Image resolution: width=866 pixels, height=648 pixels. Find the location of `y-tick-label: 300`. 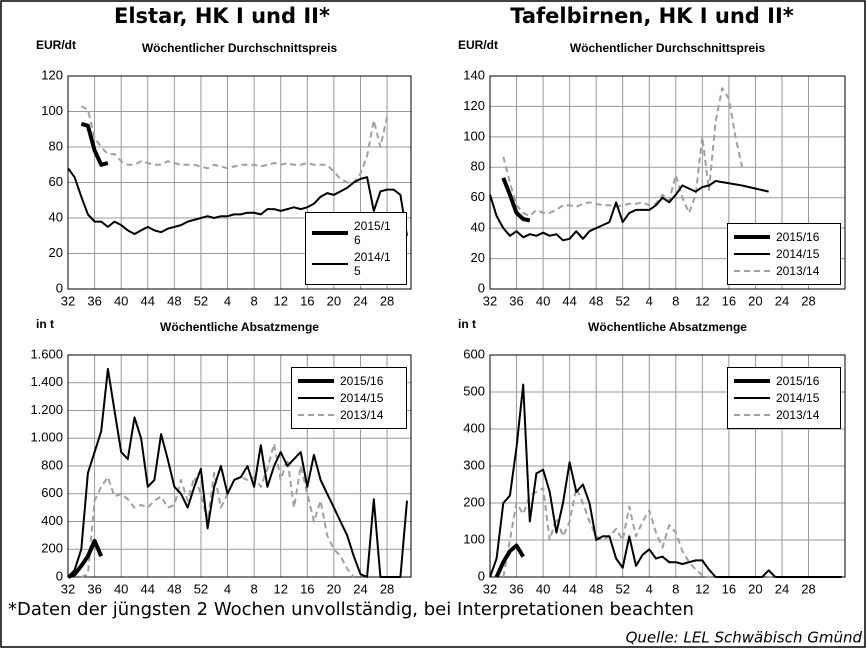

y-tick-label: 300 is located at coordinates (474, 464).